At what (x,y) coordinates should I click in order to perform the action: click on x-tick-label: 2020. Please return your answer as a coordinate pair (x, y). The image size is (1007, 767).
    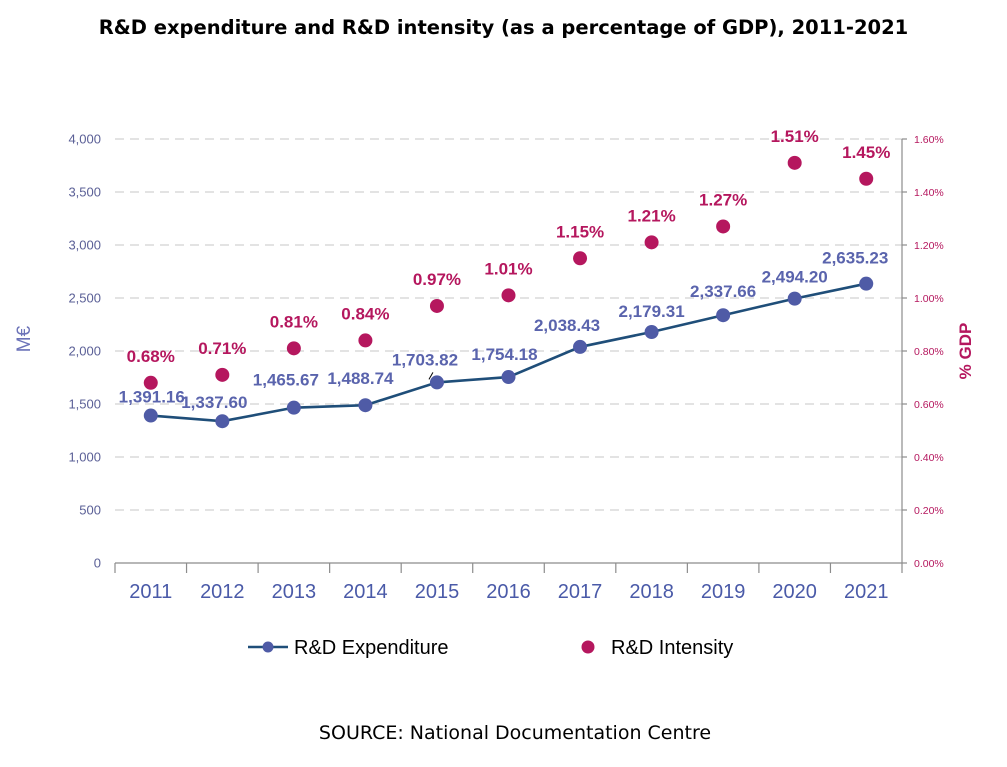
    Looking at the image, I should click on (794, 592).